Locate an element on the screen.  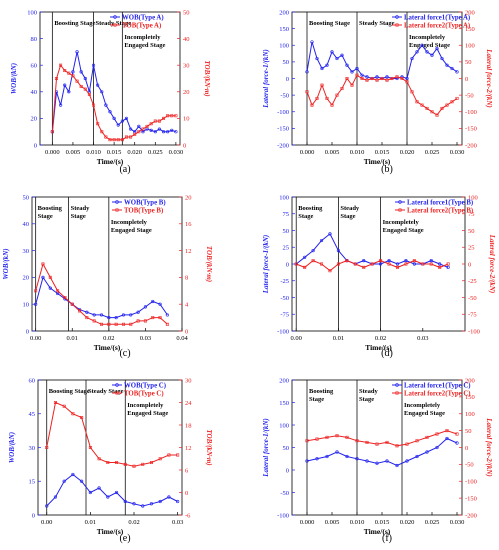
y-tick-label: 150 is located at coordinates (284, 29).